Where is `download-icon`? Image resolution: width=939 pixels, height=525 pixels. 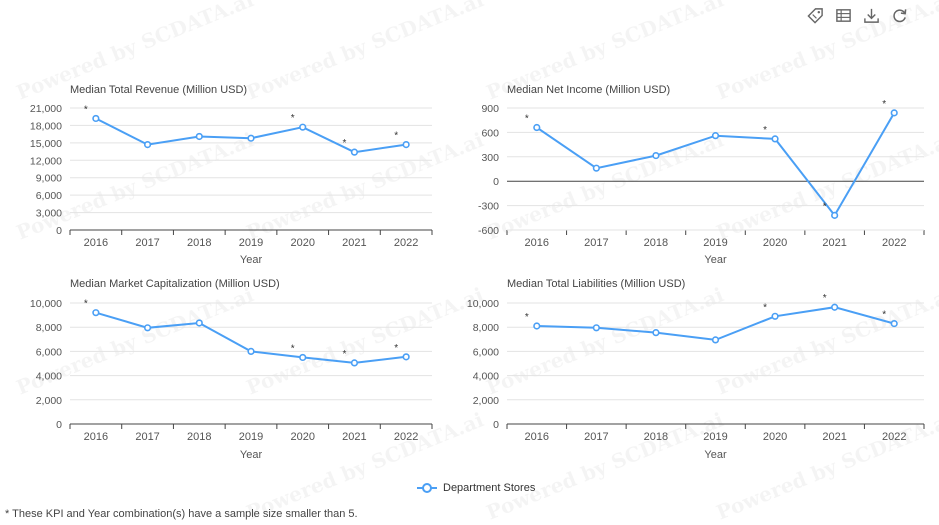 download-icon is located at coordinates (871, 15).